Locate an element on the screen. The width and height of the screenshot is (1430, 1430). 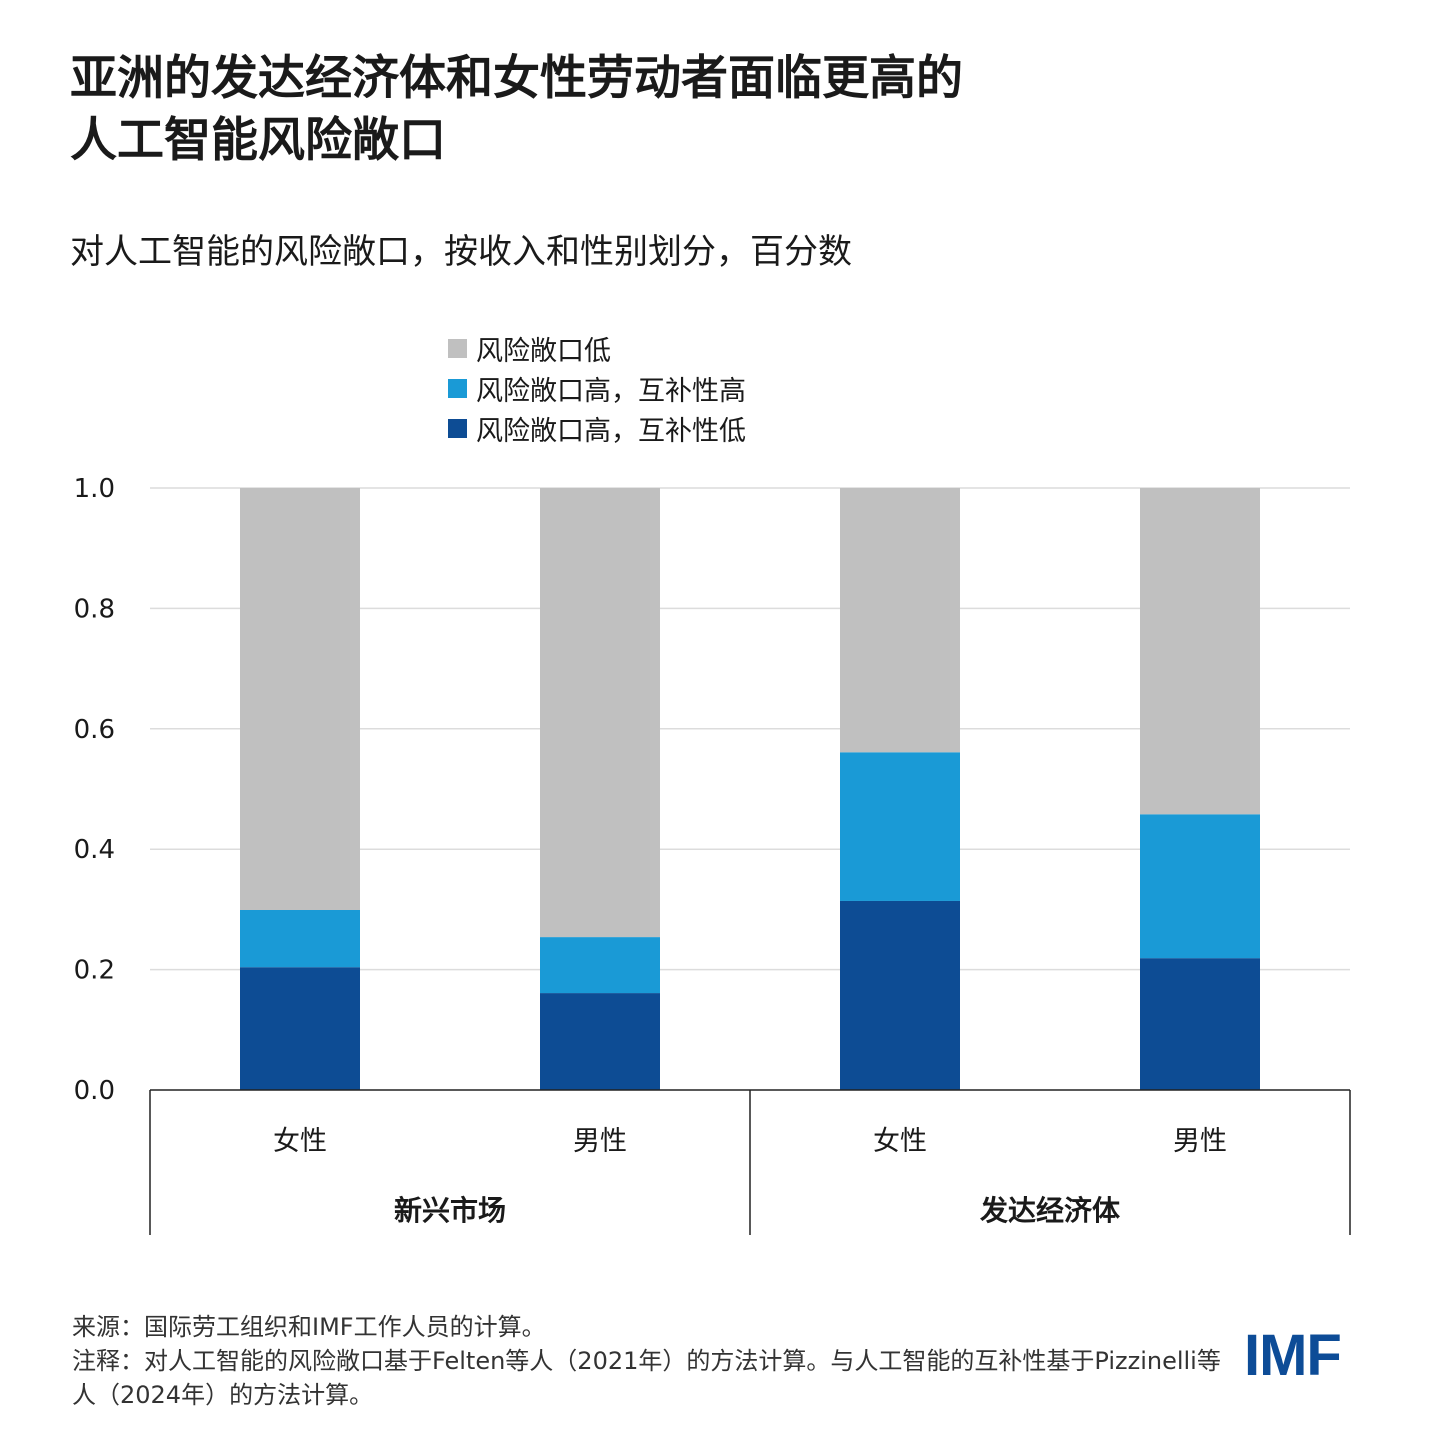
legend-item-high-exposure-high-complementarity: 风险敞口高，互补性高 is located at coordinates (597, 388).